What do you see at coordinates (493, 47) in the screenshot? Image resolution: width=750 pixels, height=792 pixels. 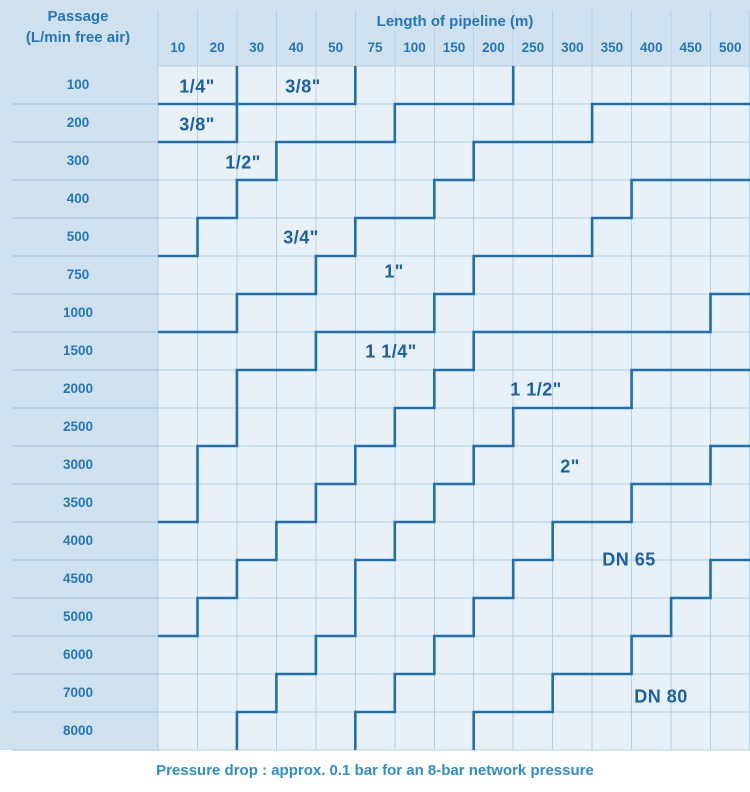 I see `column-header-label: 200` at bounding box center [493, 47].